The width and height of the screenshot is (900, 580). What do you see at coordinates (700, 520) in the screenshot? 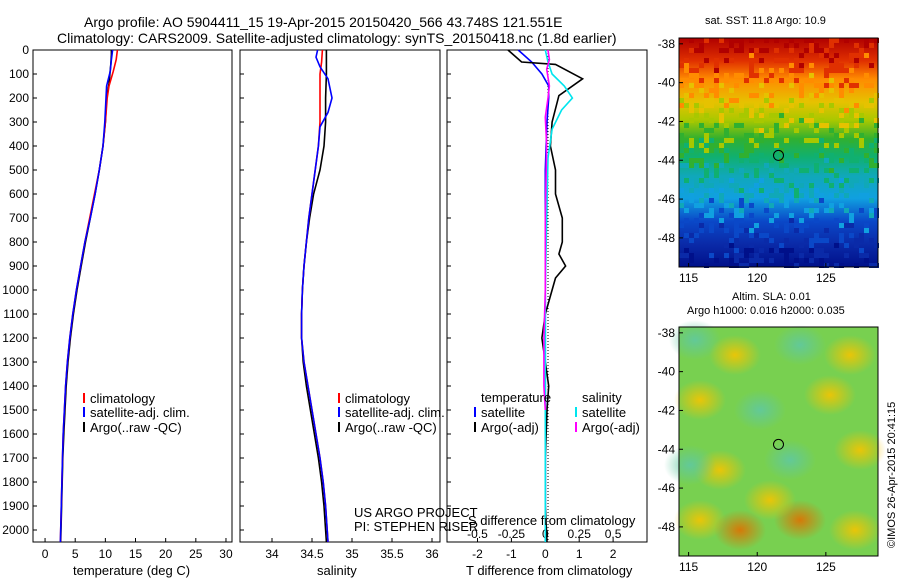
I see `sla-anomaly-blob` at bounding box center [700, 520].